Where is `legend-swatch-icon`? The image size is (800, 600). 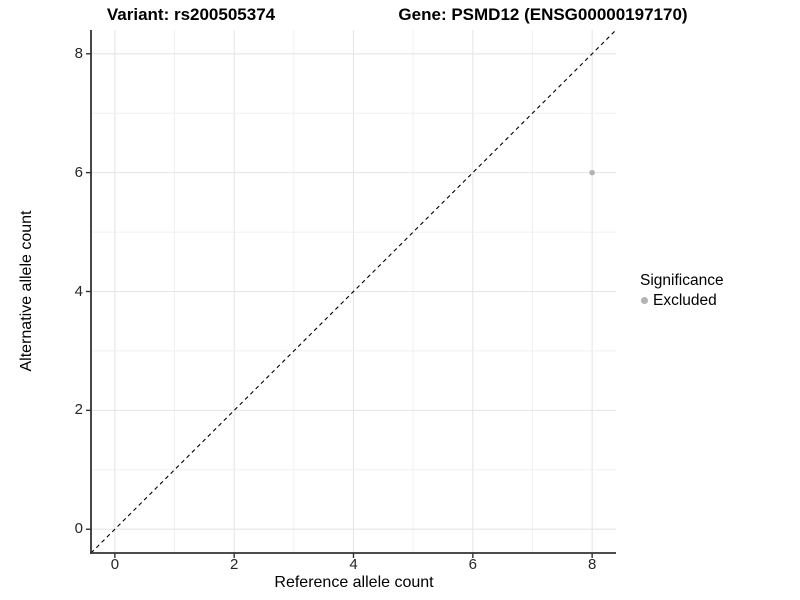
legend-swatch-icon is located at coordinates (644, 300).